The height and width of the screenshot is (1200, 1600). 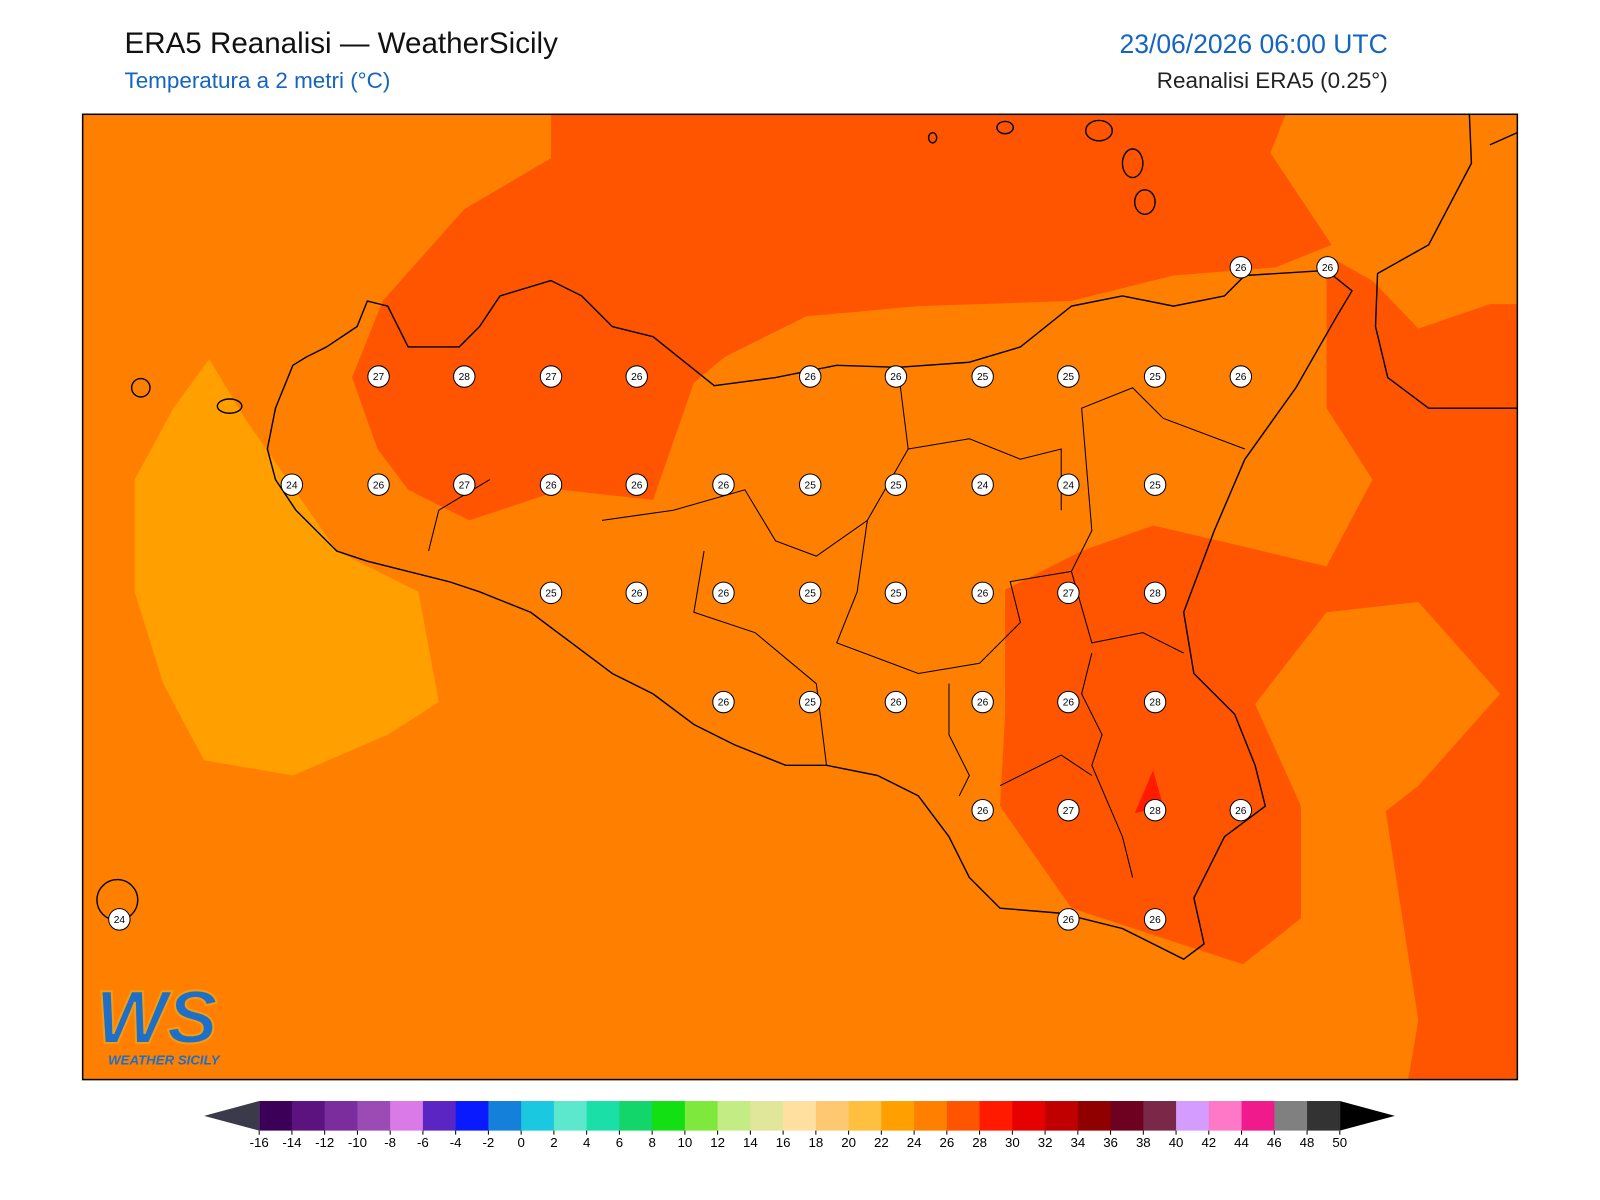 What do you see at coordinates (1274, 1142) in the screenshot?
I see `colorbar-tick-label: 46` at bounding box center [1274, 1142].